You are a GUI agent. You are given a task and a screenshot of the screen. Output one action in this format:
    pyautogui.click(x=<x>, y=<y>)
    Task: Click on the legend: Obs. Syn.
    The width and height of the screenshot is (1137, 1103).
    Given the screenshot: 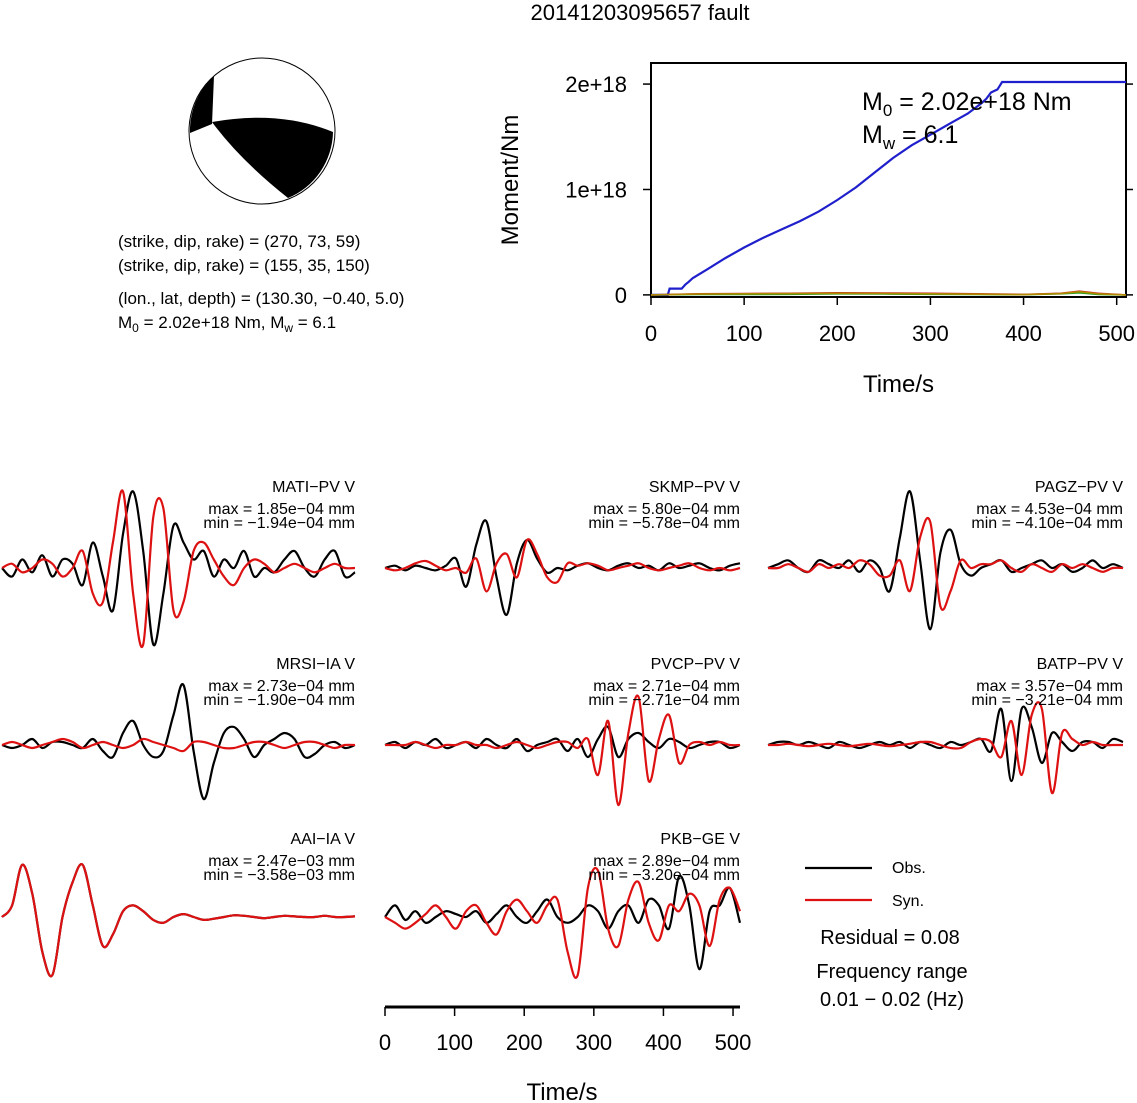 What is the action you would take?
    pyautogui.click(x=865, y=885)
    